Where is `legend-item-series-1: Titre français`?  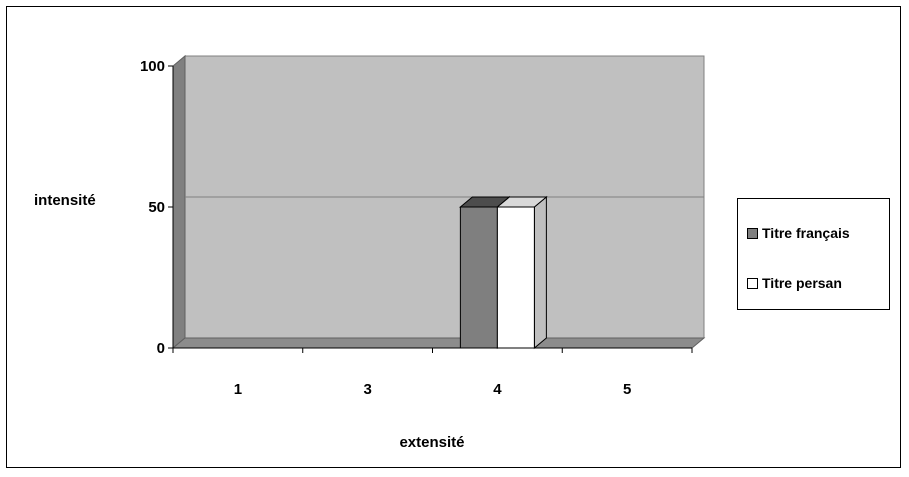
legend-item-series-1: Titre français is located at coordinates (798, 233).